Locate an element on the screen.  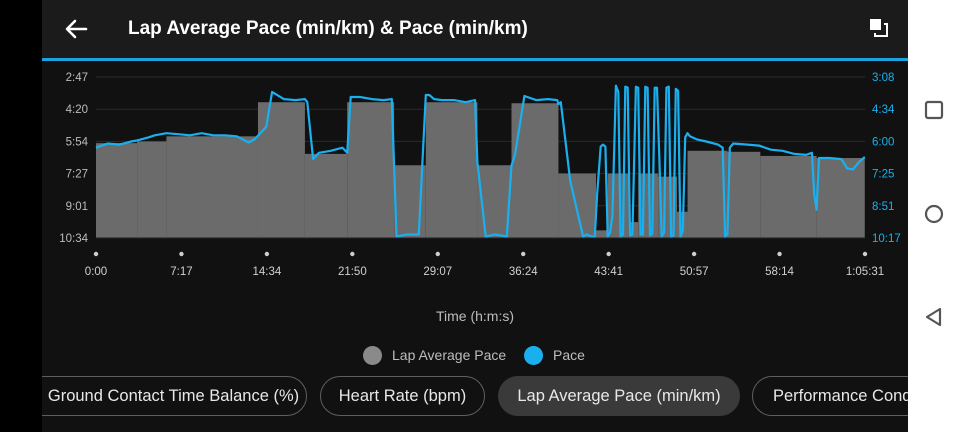
chip-lap-average-pace: Lap Average Pace (min/km) is located at coordinates (619, 396).